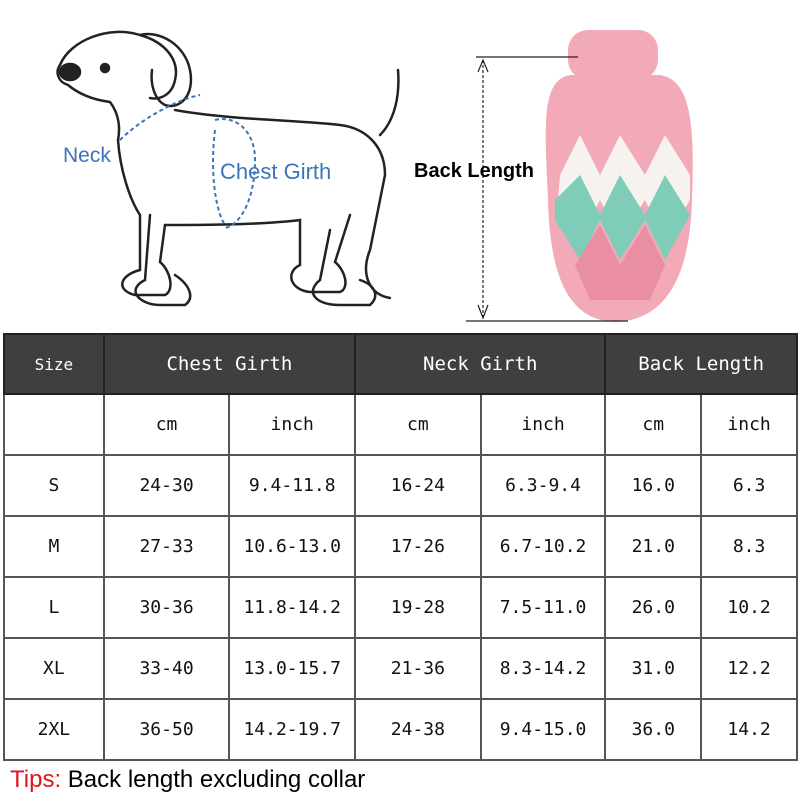 The image size is (800, 800). I want to click on size-cell: S, so click(54, 485).